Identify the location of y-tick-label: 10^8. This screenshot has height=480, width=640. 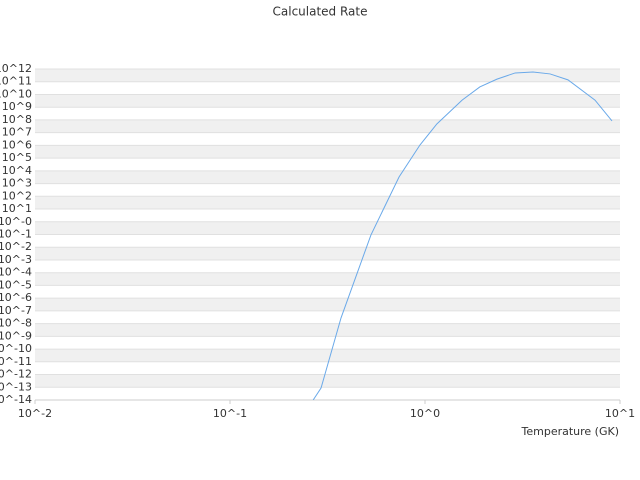
(17, 119).